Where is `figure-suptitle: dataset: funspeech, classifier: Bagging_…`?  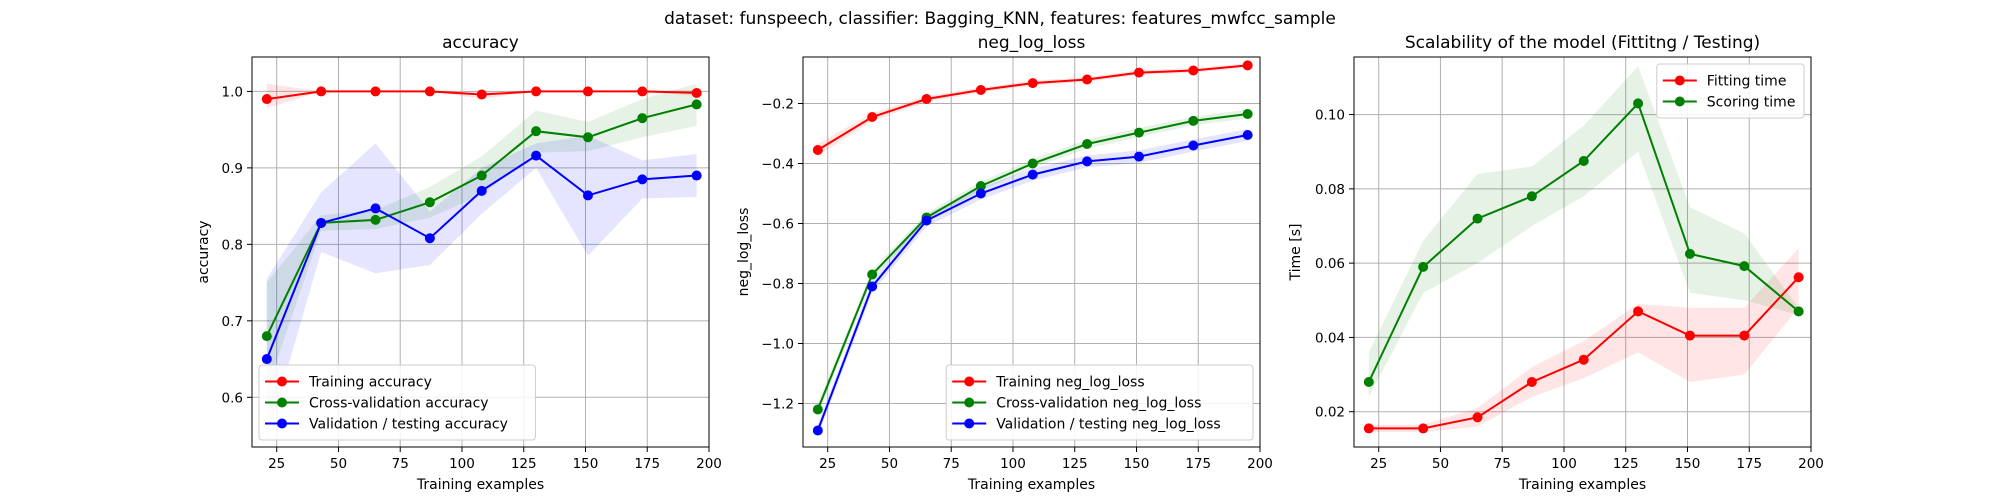
figure-suptitle: dataset: funspeech, classifier: Bagging_… is located at coordinates (1000, 19).